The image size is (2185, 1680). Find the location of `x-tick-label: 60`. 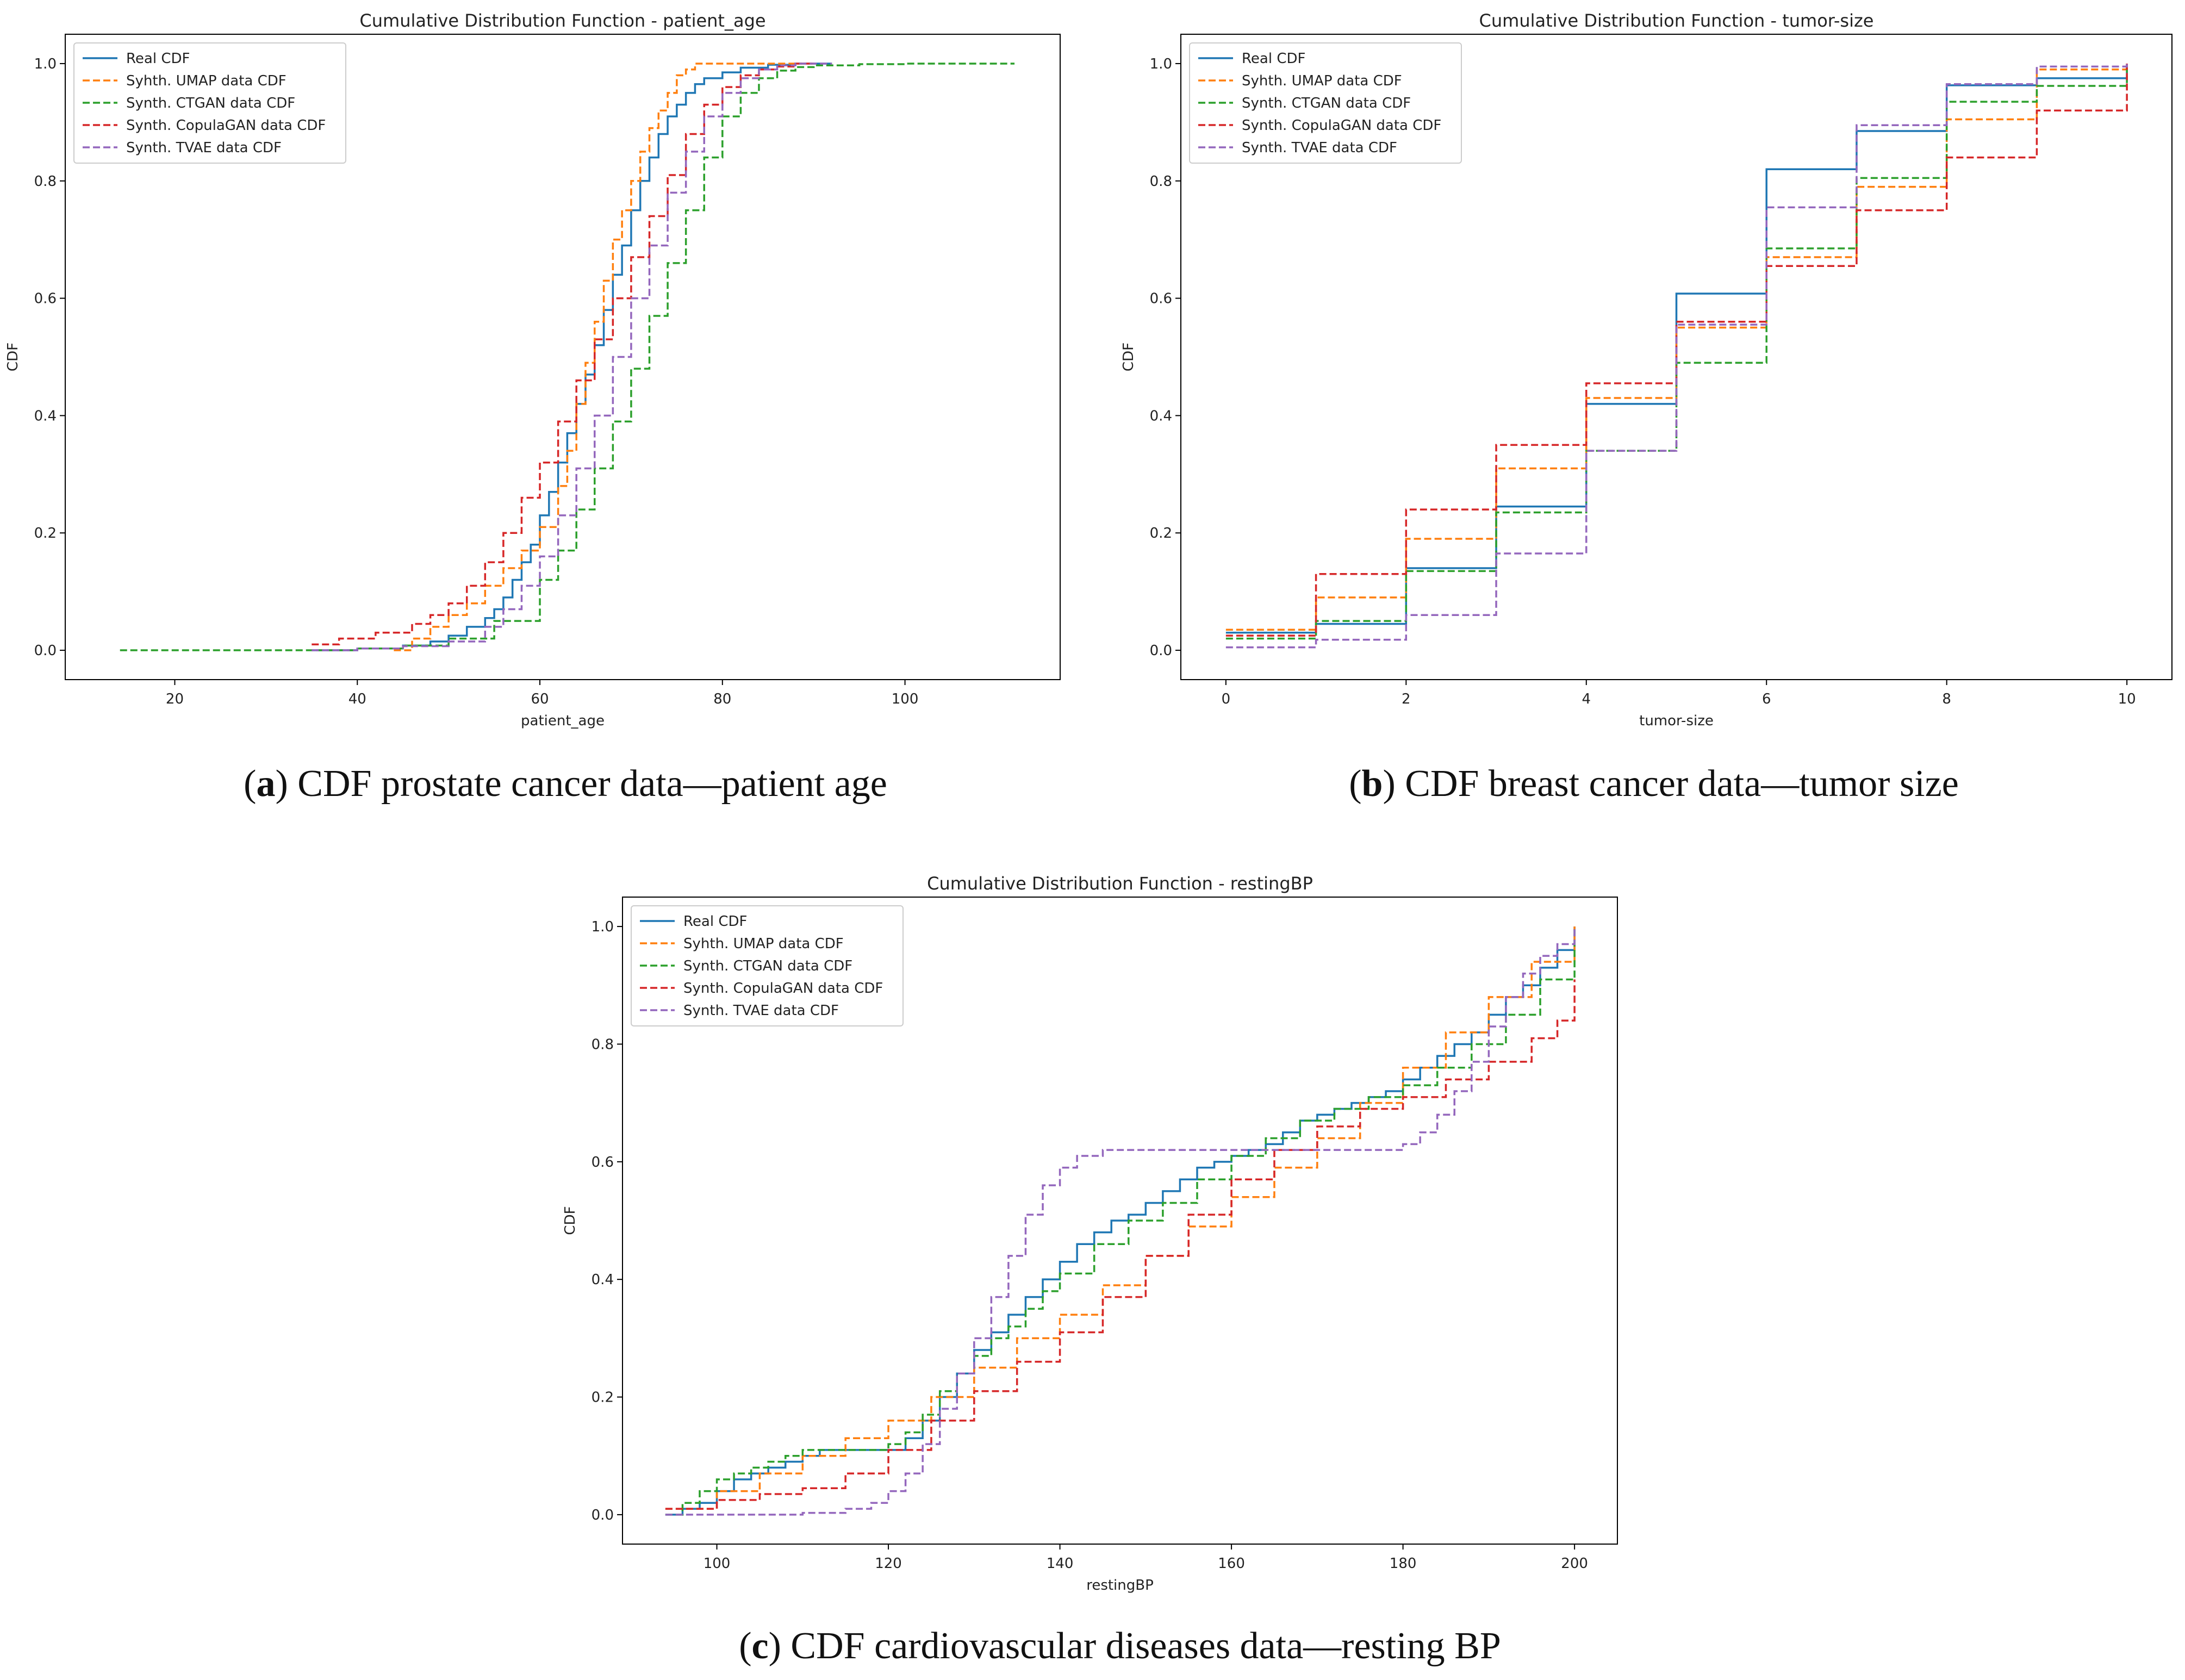

x-tick-label: 60 is located at coordinates (540, 699).